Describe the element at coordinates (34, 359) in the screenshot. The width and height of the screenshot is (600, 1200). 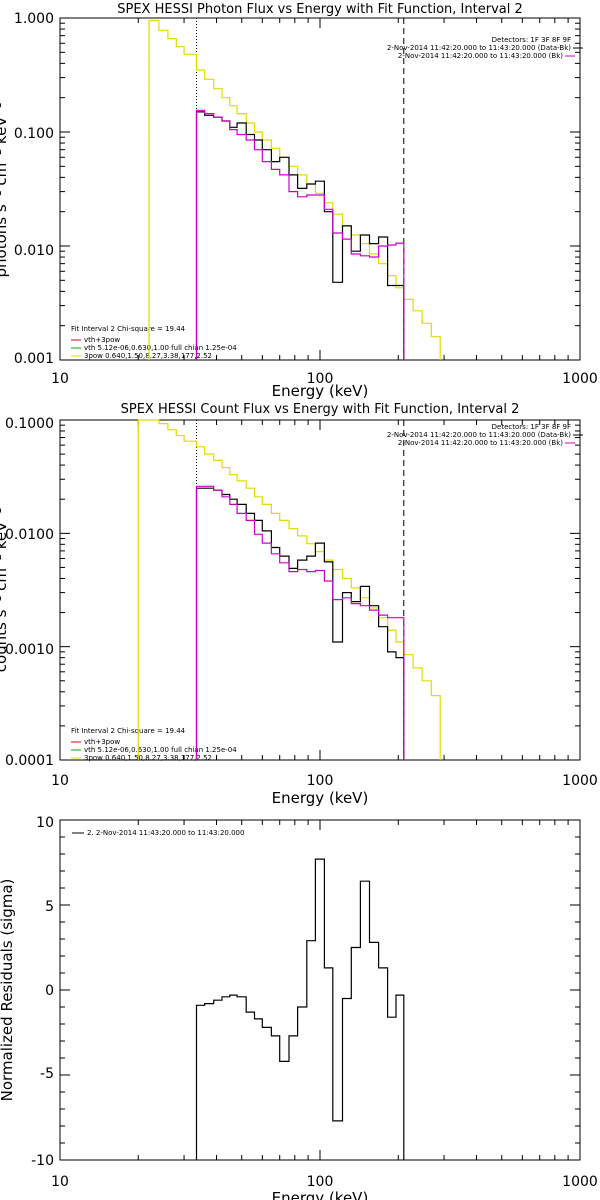
I see `y-tick-label: 0.001` at that location.